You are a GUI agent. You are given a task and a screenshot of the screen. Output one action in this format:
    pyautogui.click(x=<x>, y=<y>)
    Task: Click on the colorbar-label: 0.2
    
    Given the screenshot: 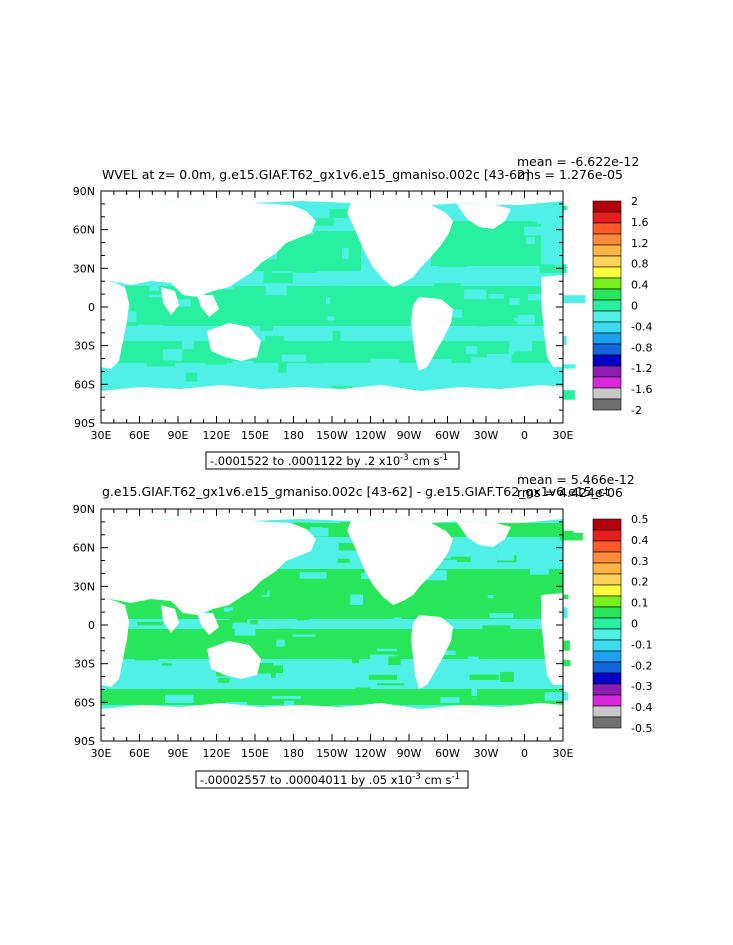 What is the action you would take?
    pyautogui.click(x=640, y=582)
    